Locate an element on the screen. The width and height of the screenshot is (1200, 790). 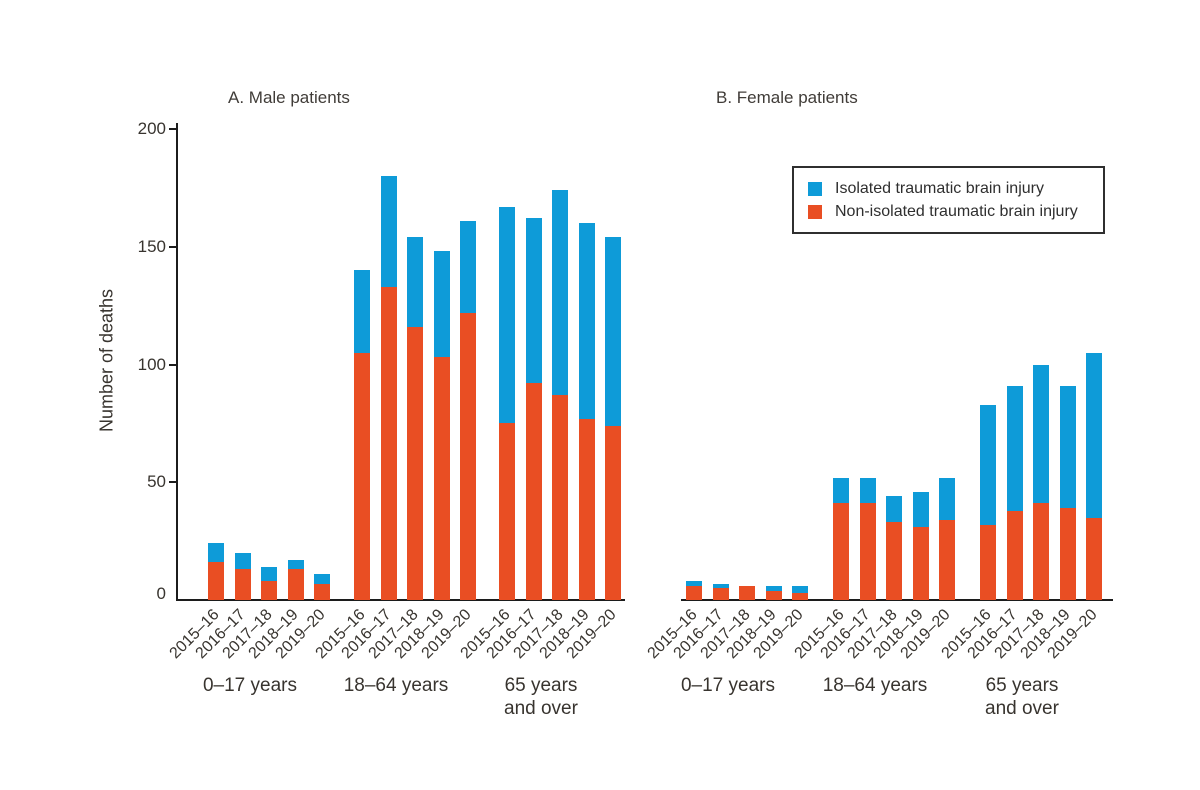
age-group-label-line: 65 years is located at coordinates (1022, 685).